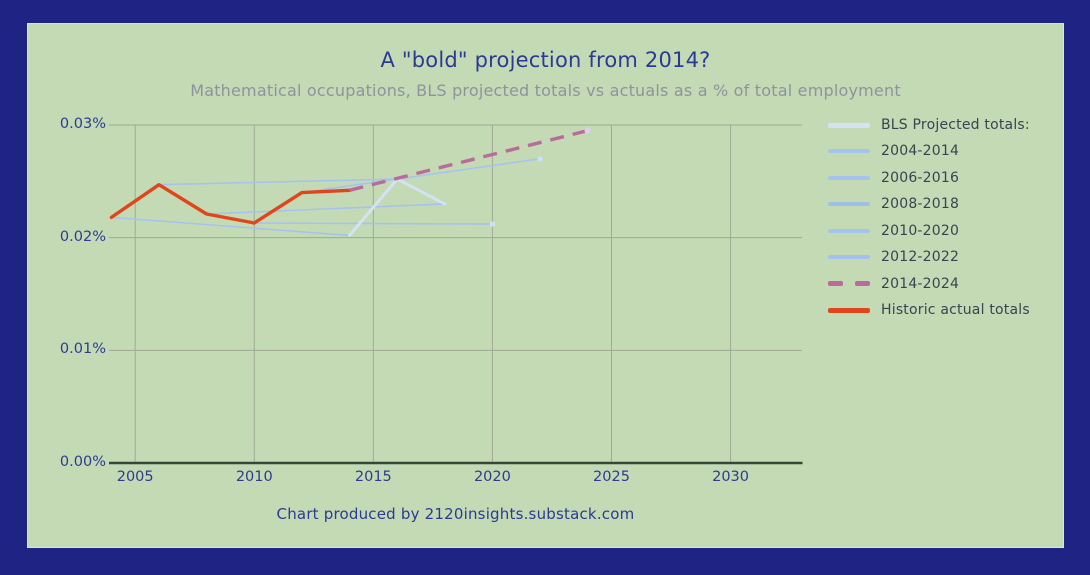  Describe the element at coordinates (325, 209) in the screenshot. I see `series-line-2008-2018` at that location.